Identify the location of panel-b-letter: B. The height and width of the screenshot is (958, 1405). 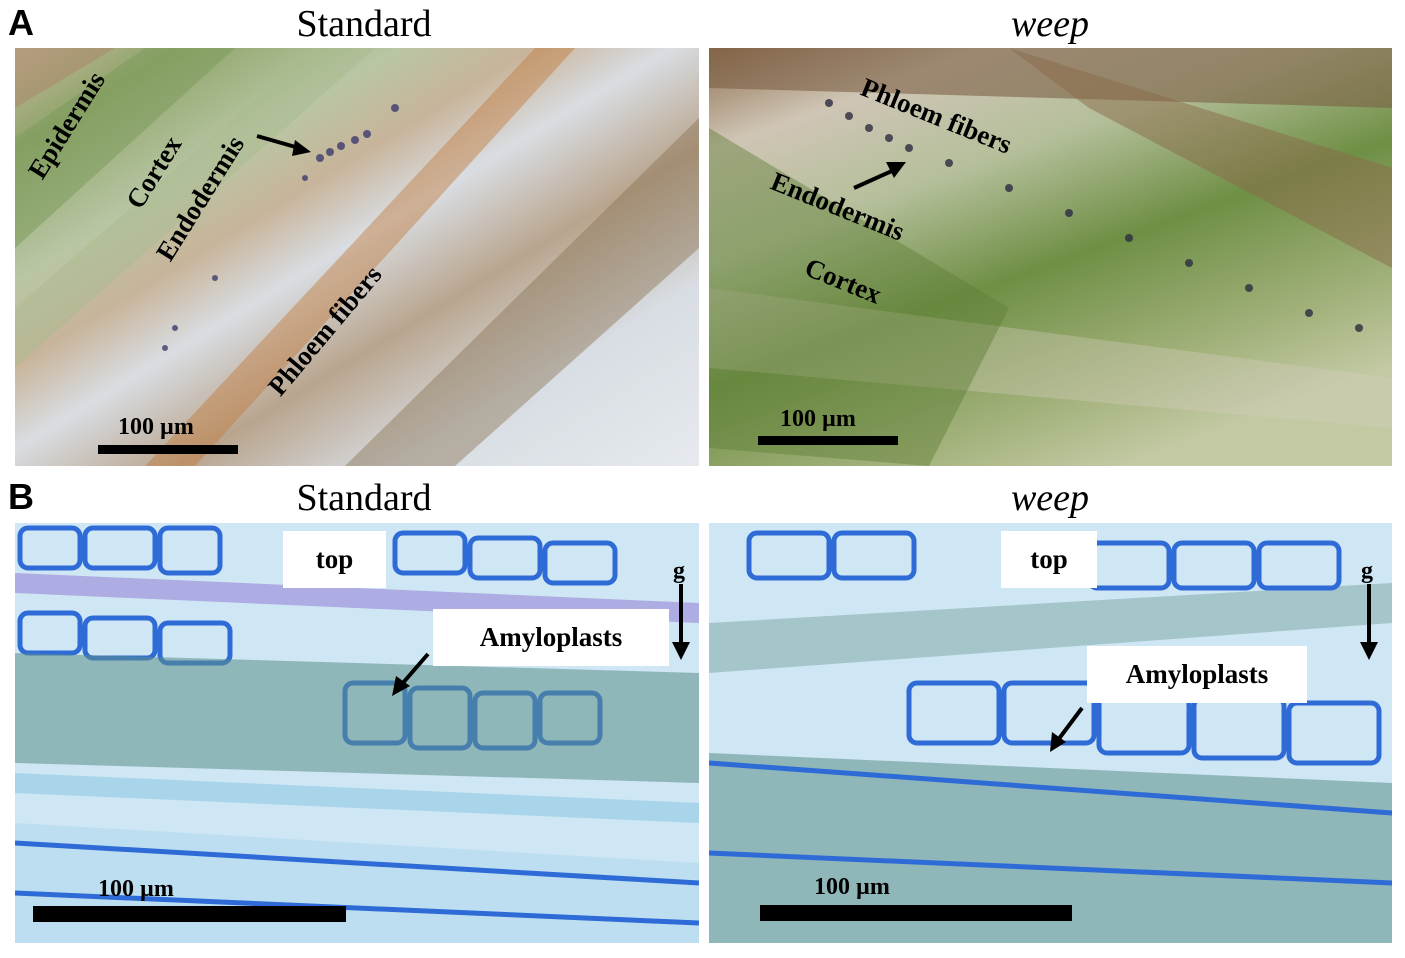
(21, 496).